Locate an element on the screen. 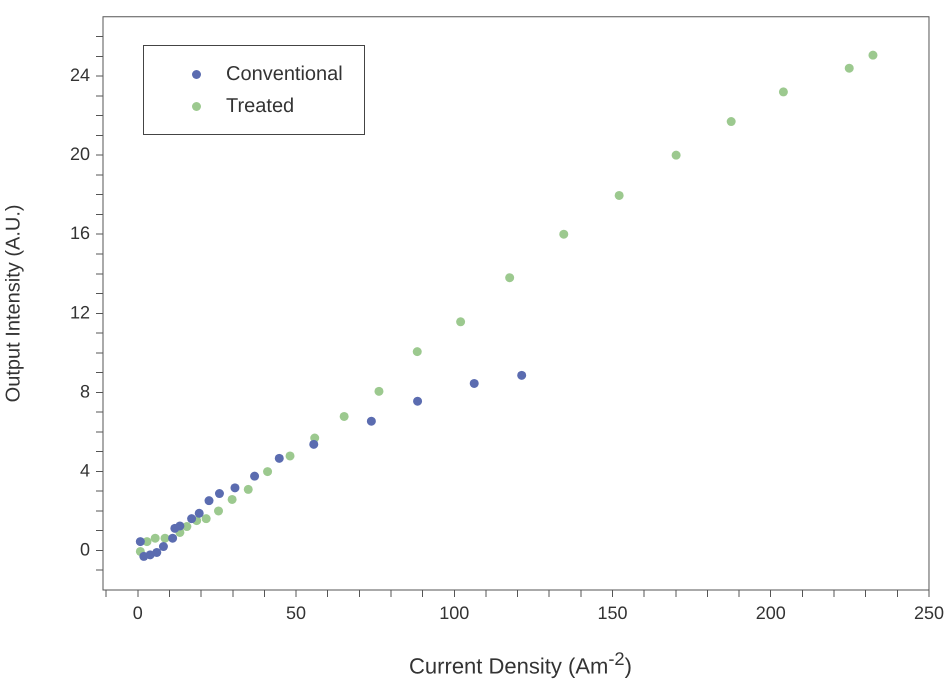 The image size is (950, 689). y-tick-label: 0 is located at coordinates (85, 549).